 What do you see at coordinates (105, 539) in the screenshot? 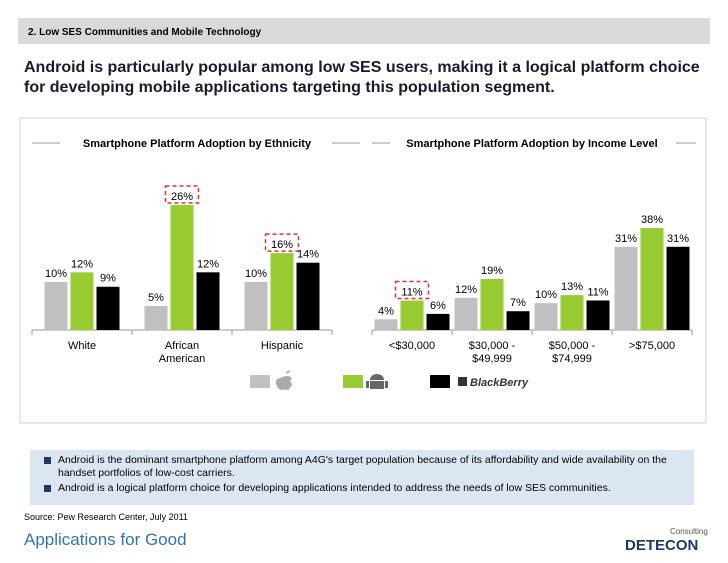
I see `logo-left: Applications for Good` at bounding box center [105, 539].